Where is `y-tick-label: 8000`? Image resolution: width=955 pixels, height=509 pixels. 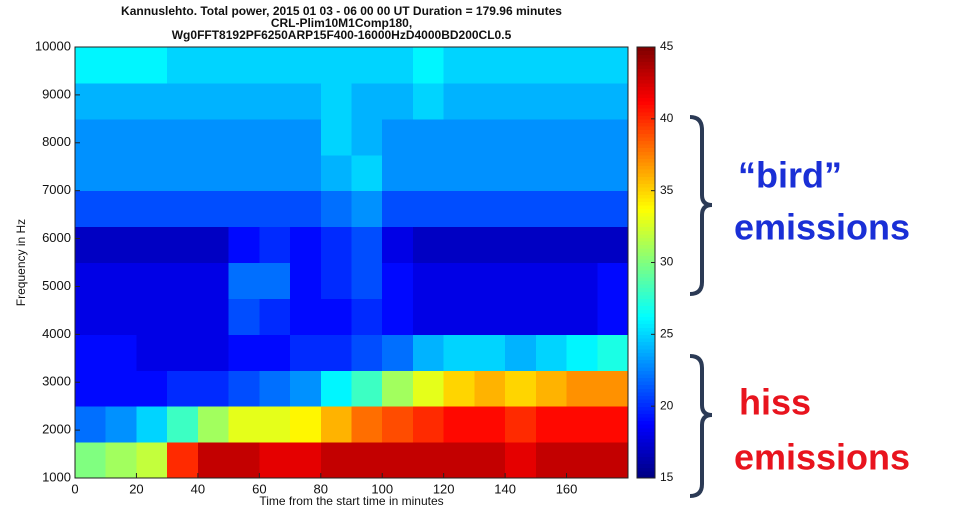
y-tick-label: 8000 is located at coordinates (56, 141).